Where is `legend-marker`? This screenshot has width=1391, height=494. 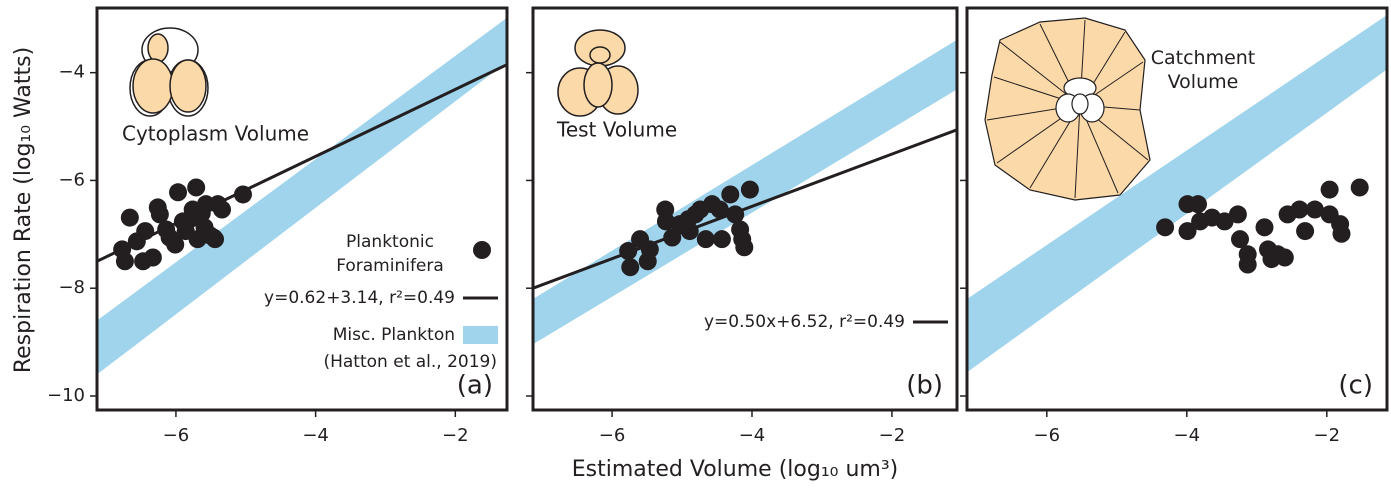 legend-marker is located at coordinates (482, 250).